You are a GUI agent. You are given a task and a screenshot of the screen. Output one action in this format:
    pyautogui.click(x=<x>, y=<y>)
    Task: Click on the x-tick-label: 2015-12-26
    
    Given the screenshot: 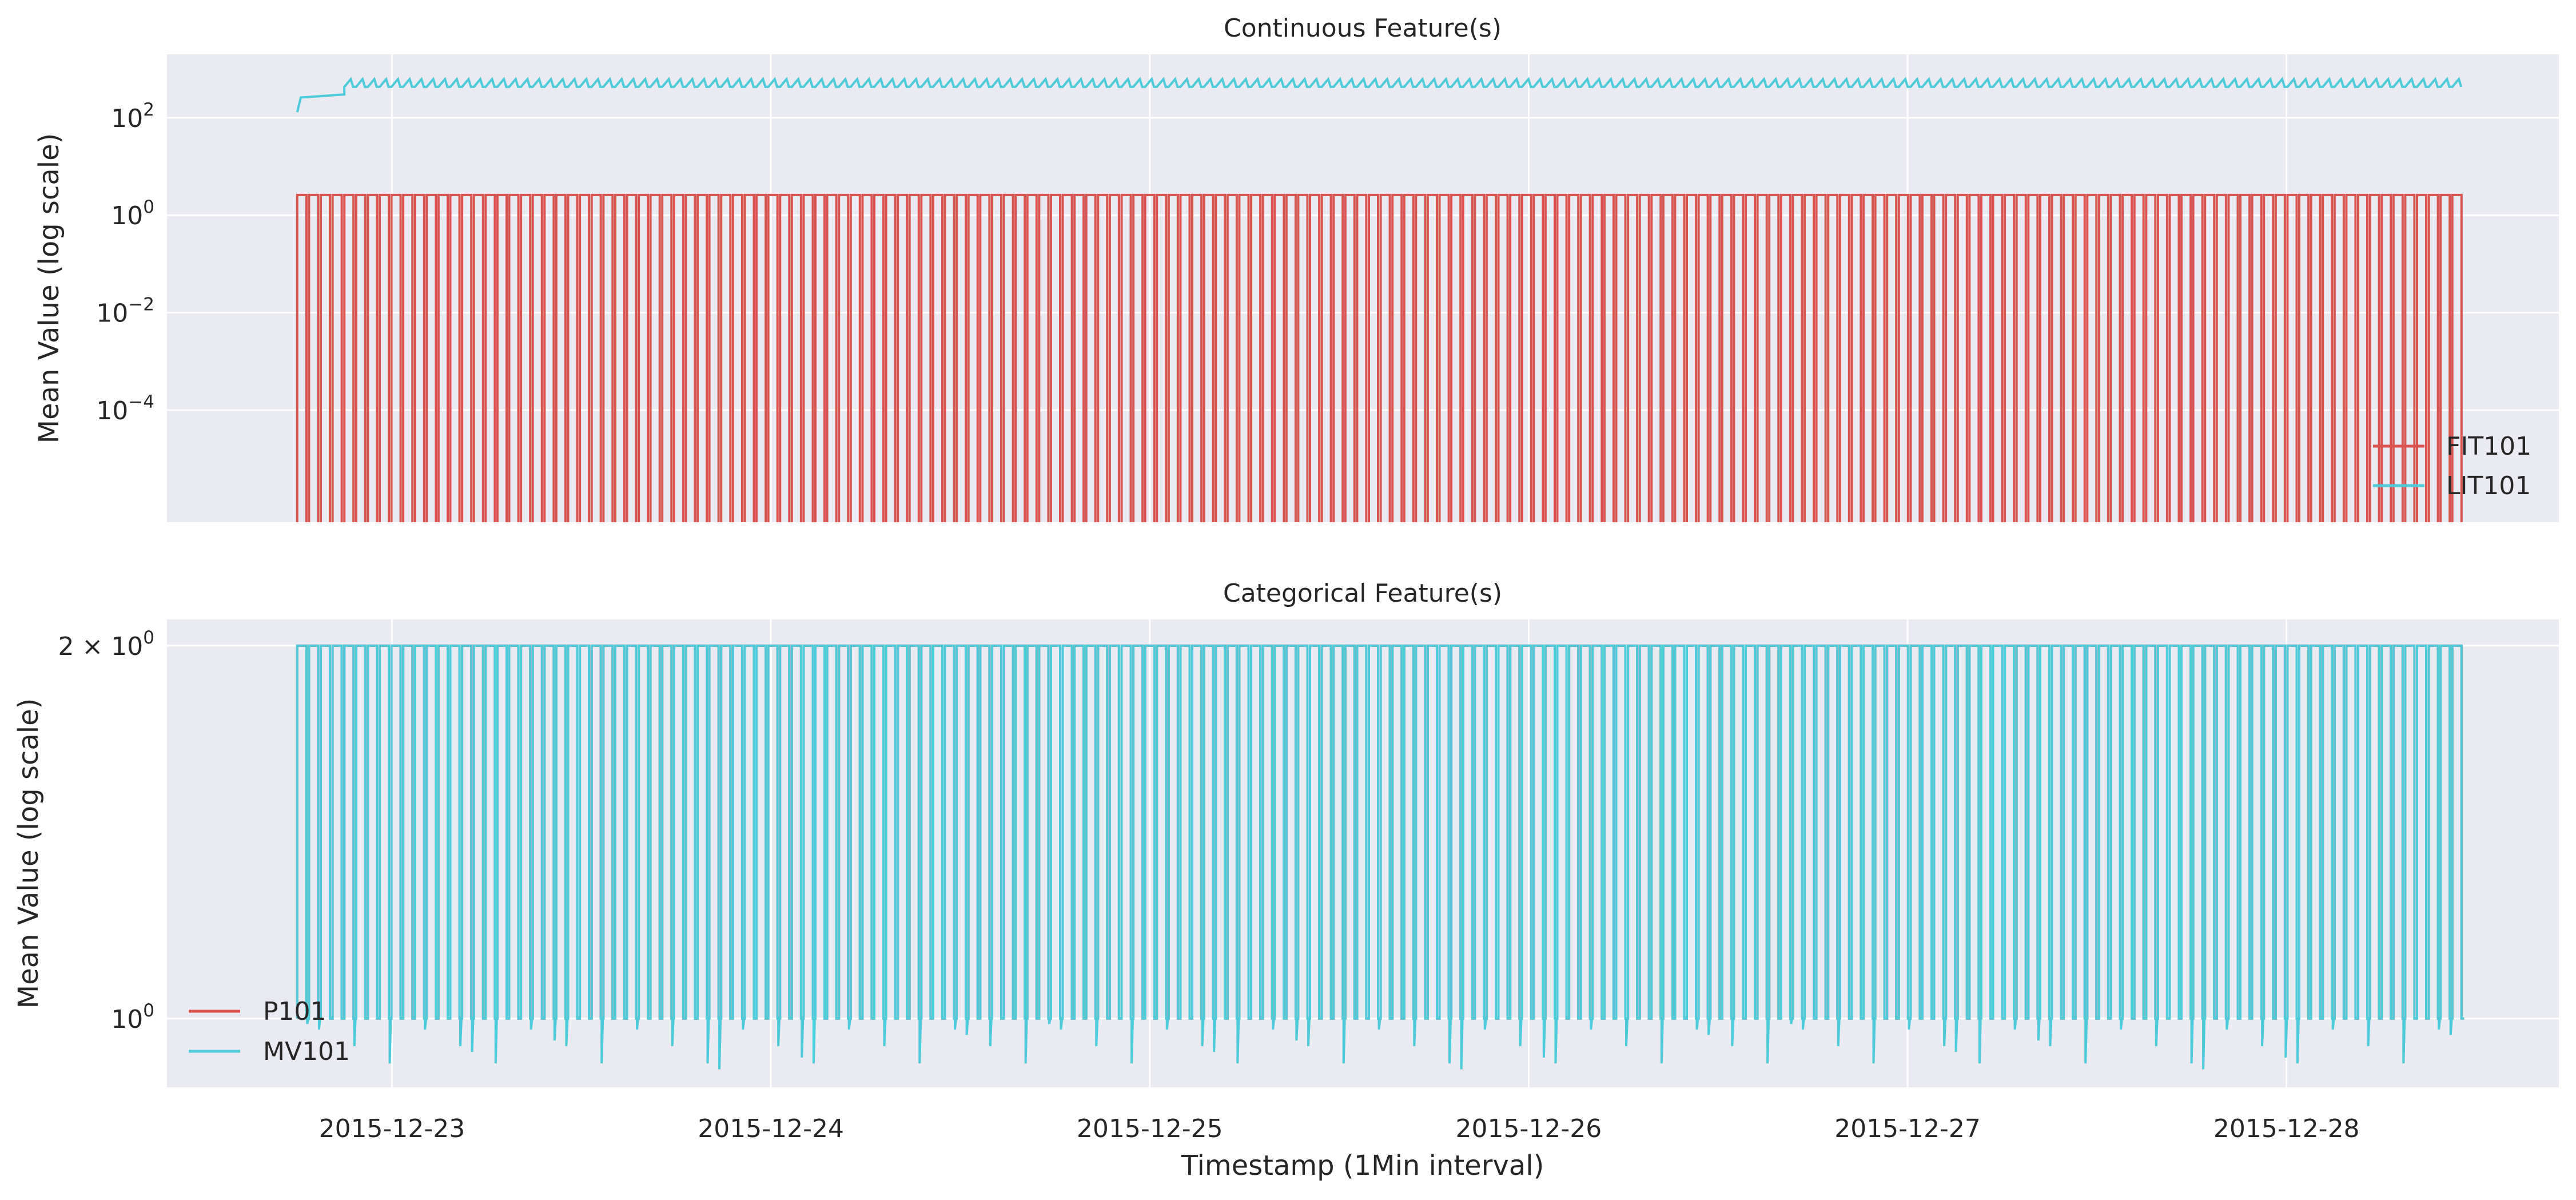 What is the action you would take?
    pyautogui.click(x=1529, y=1128)
    